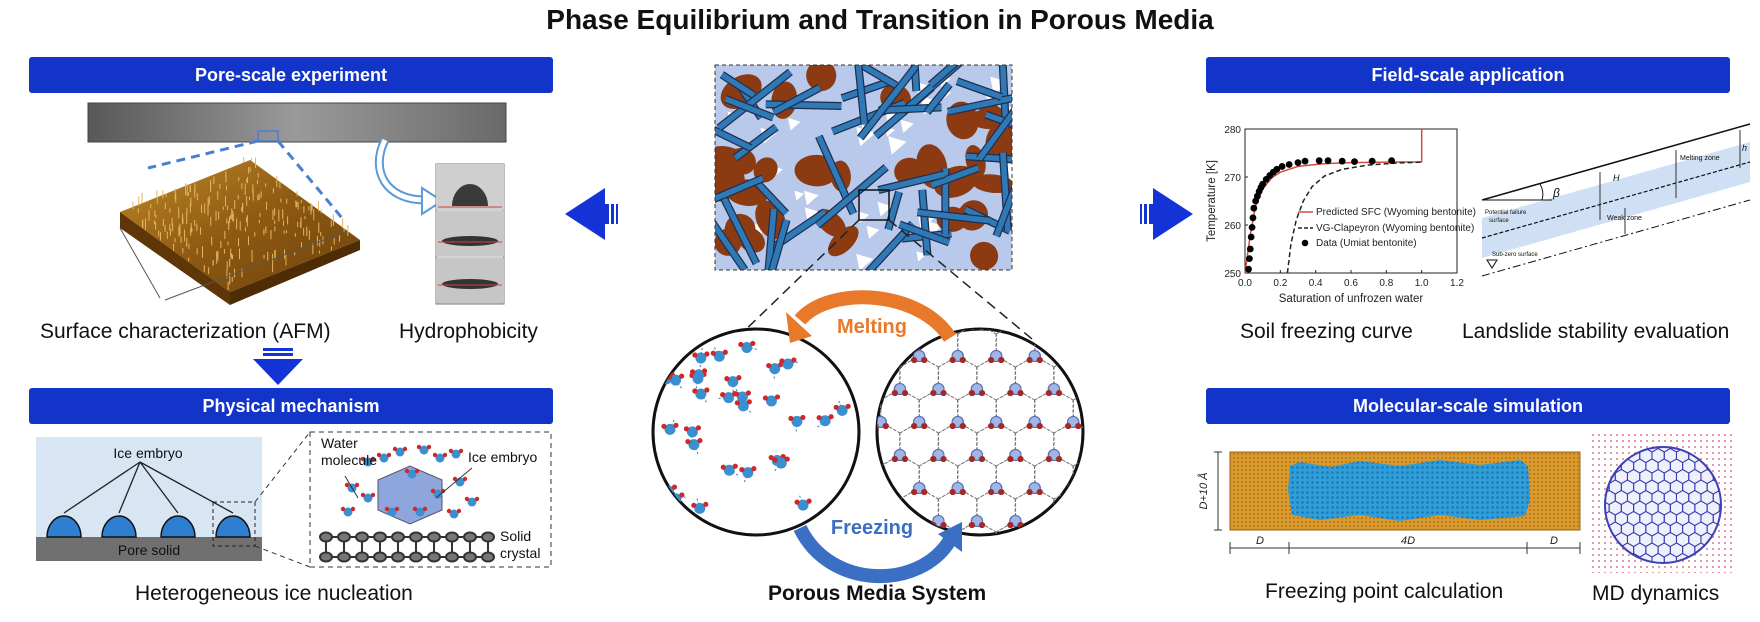 The image size is (1760, 622). Describe the element at coordinates (1468, 406) in the screenshot. I see `banner-molecular-scale: Molecular-scale simulation` at that location.